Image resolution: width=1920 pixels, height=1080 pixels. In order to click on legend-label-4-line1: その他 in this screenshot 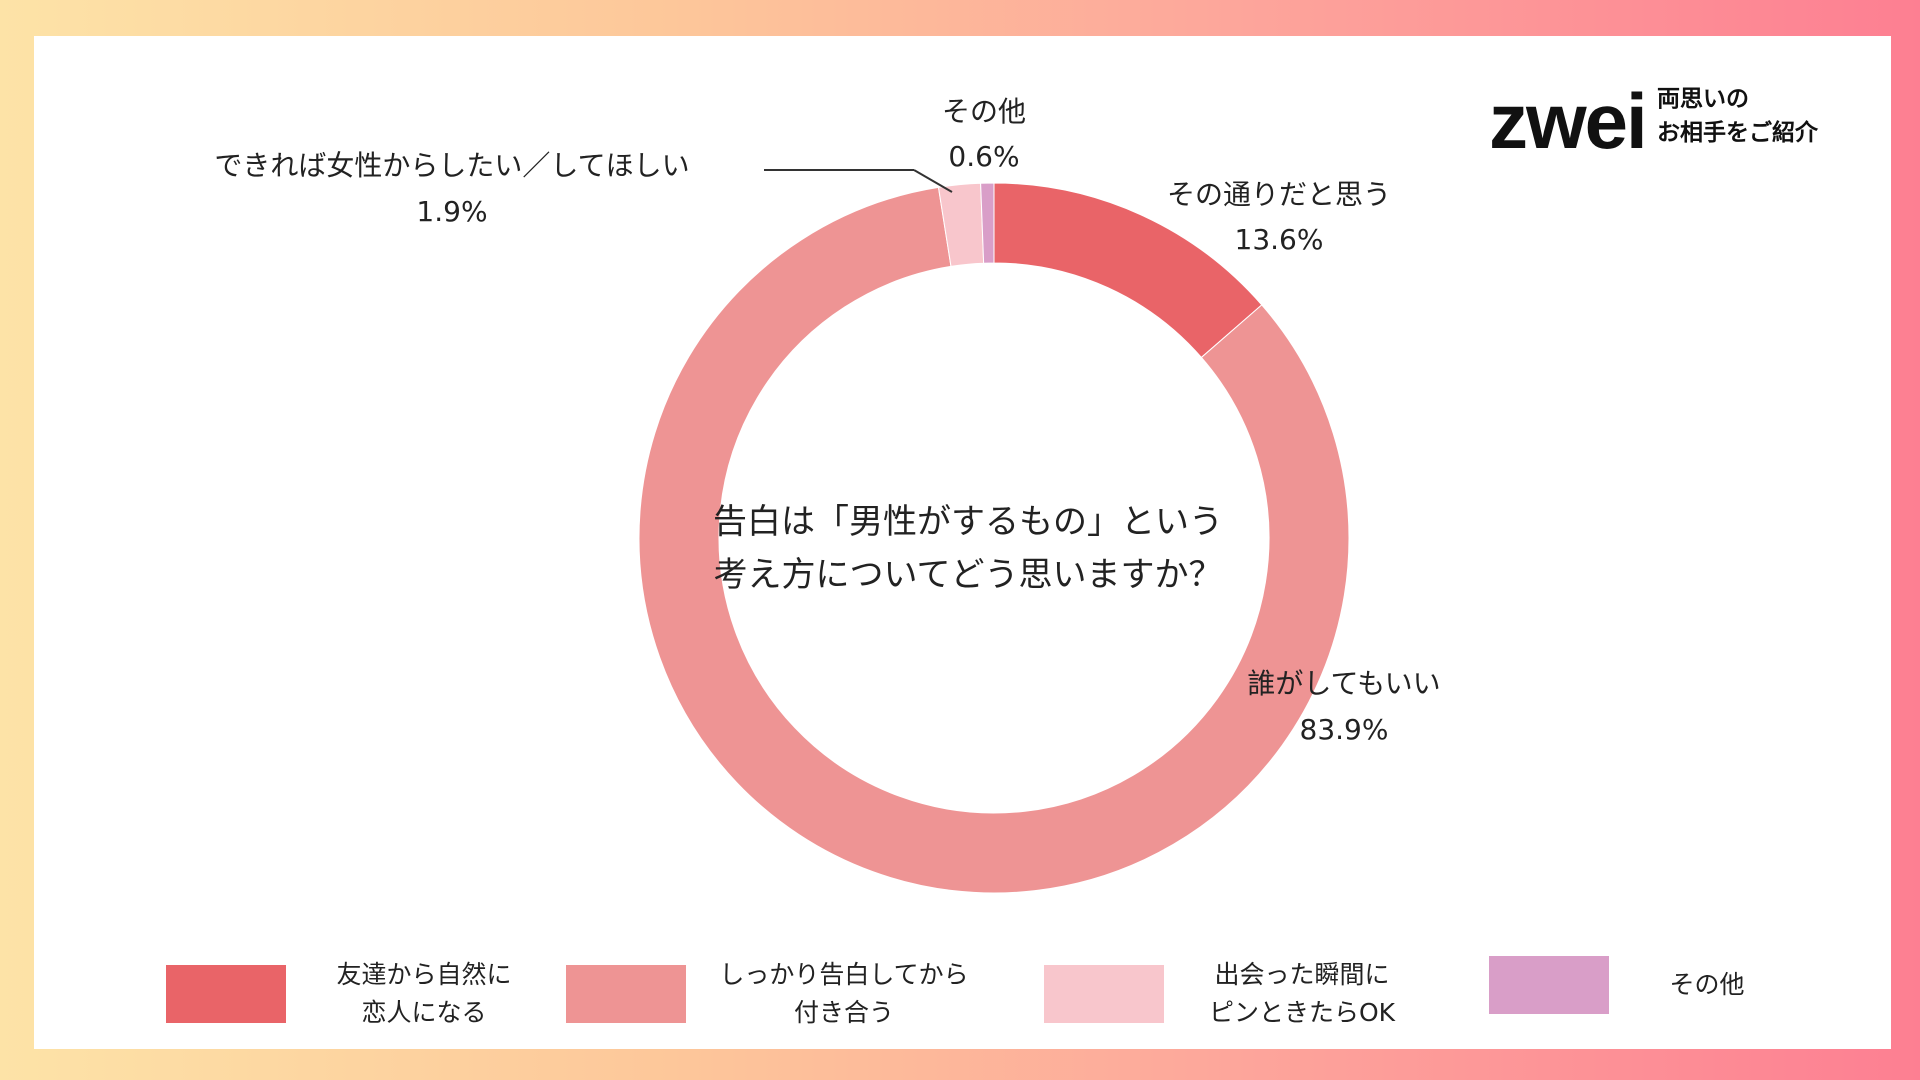, I will do `click(1707, 984)`.